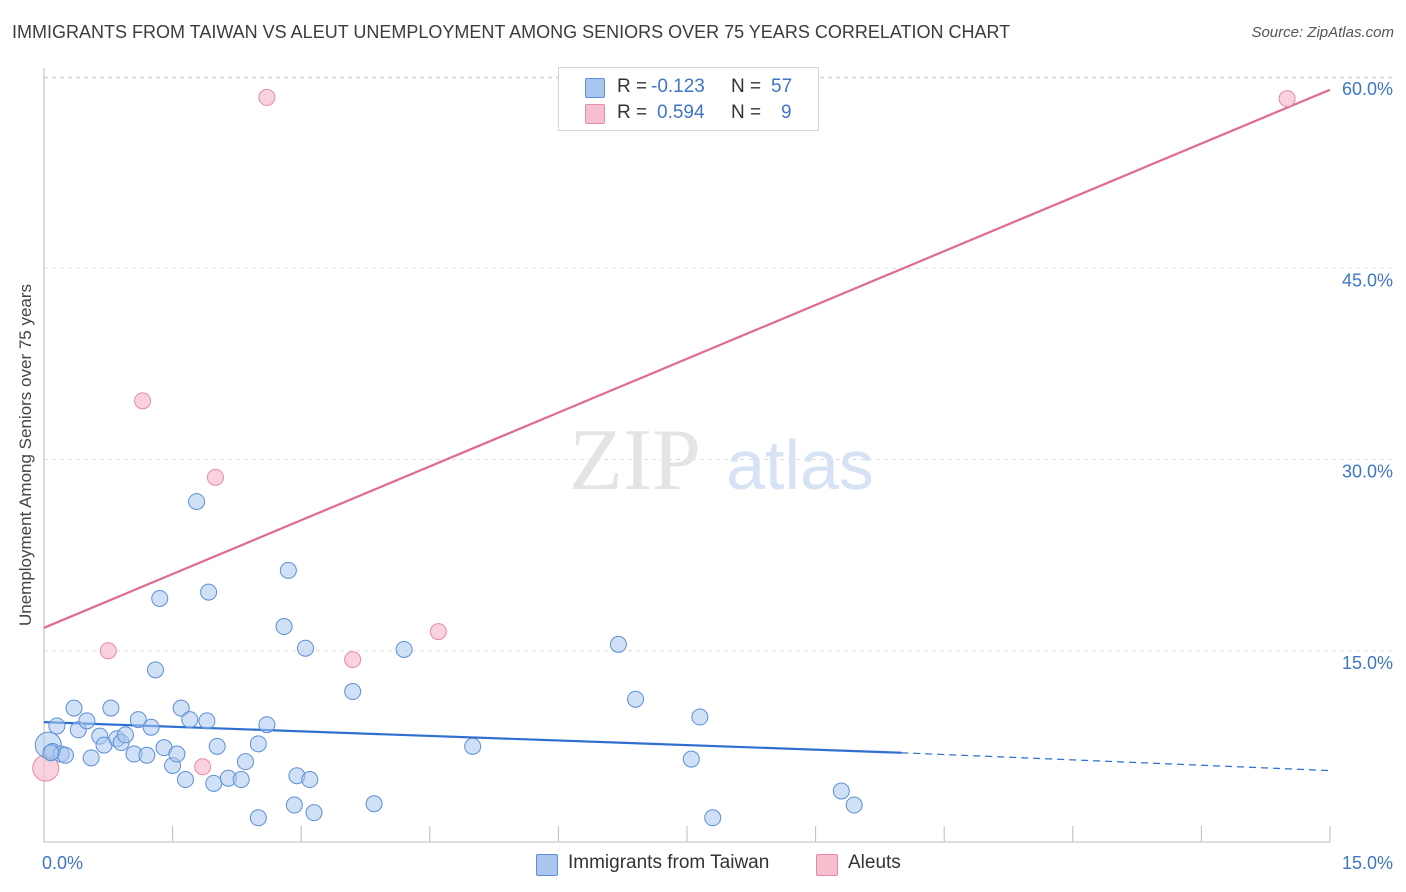  Describe the element at coordinates (874, 862) in the screenshot. I see `bottom-legend-label-aleut: Aleuts` at that location.